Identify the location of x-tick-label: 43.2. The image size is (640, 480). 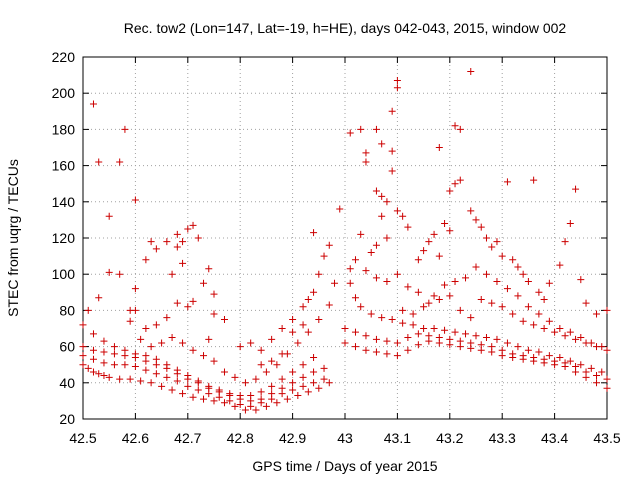
(449, 438).